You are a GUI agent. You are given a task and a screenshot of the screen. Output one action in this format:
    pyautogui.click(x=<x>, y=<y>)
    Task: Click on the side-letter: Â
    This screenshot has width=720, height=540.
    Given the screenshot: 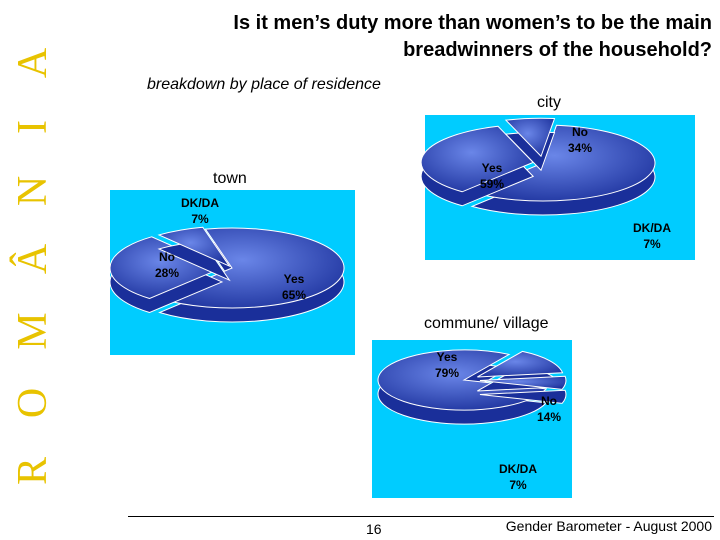 What is the action you would take?
    pyautogui.click(x=33, y=259)
    